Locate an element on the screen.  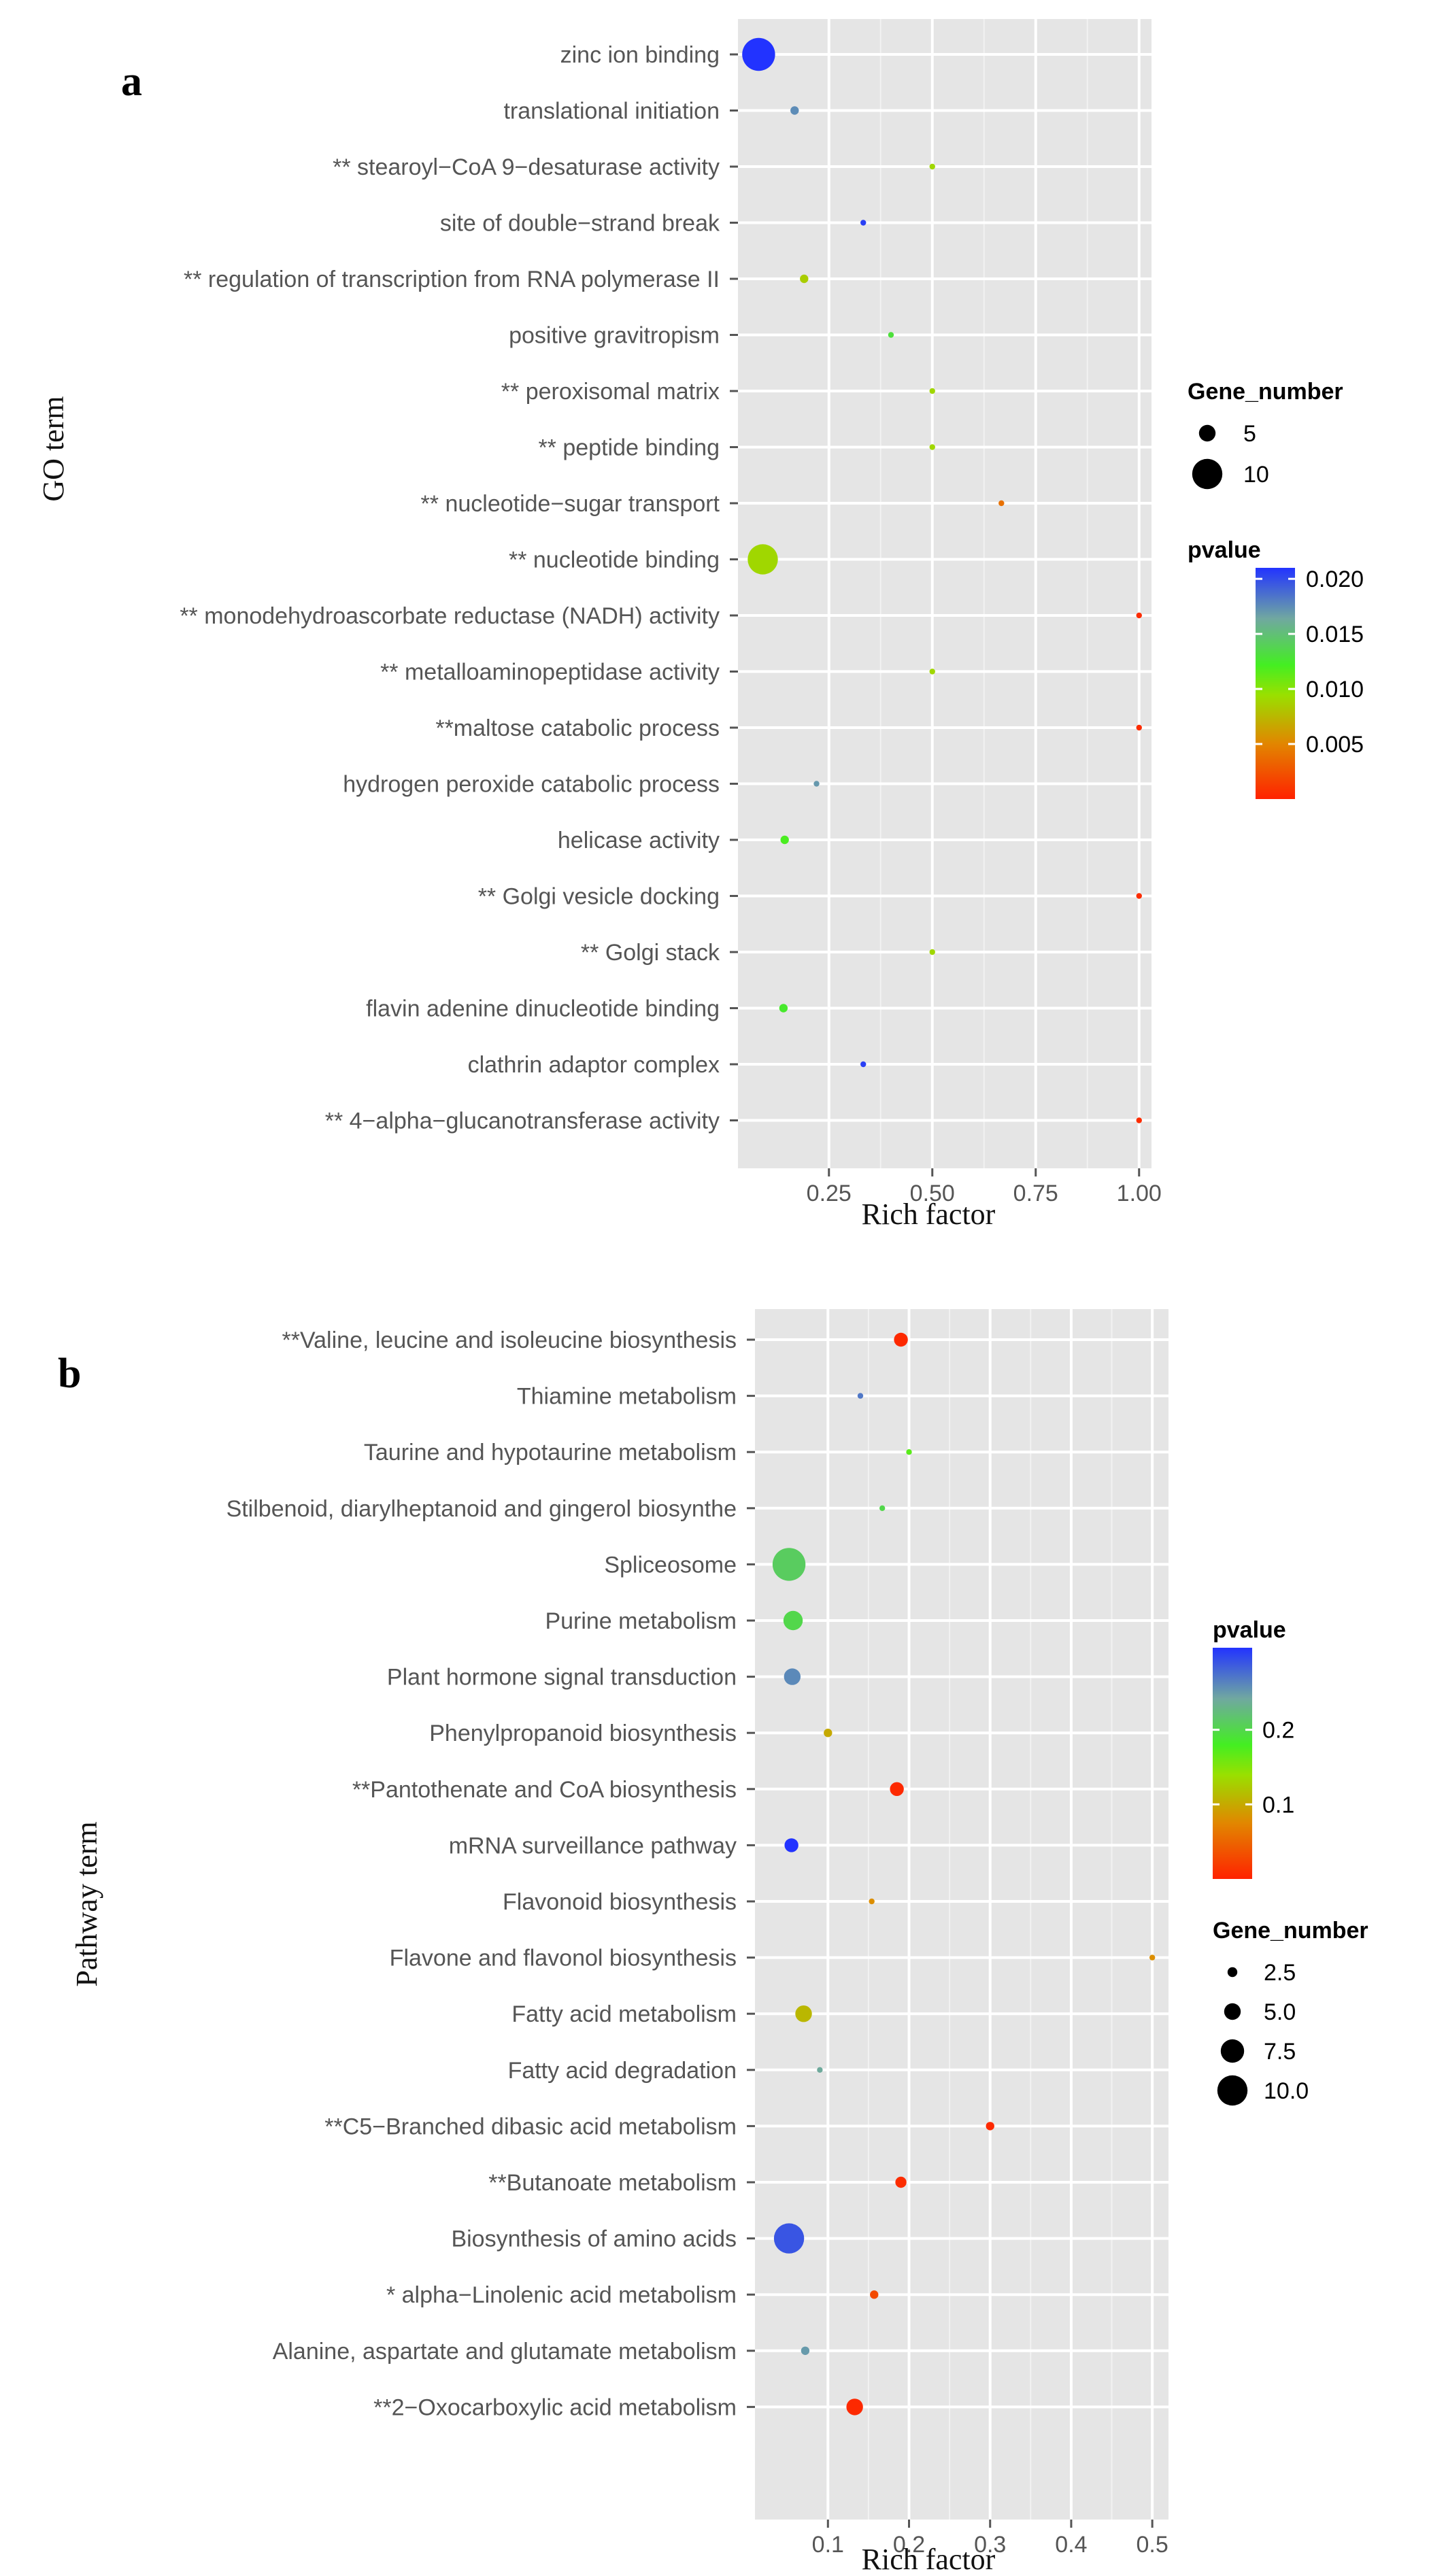
pathway-plot-area is located at coordinates (961, 1914).